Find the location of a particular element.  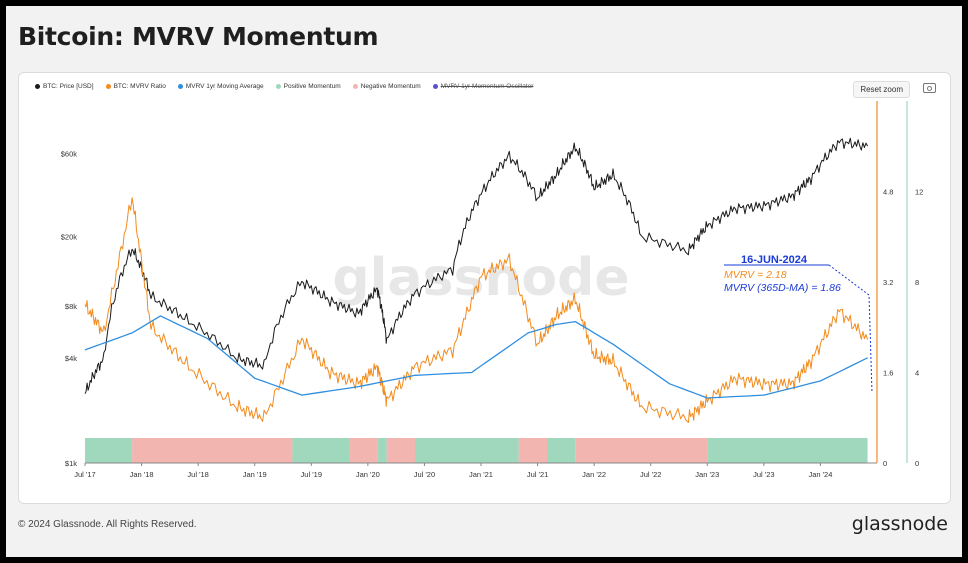

x-tick-label: Jul '21 is located at coordinates (537, 474).